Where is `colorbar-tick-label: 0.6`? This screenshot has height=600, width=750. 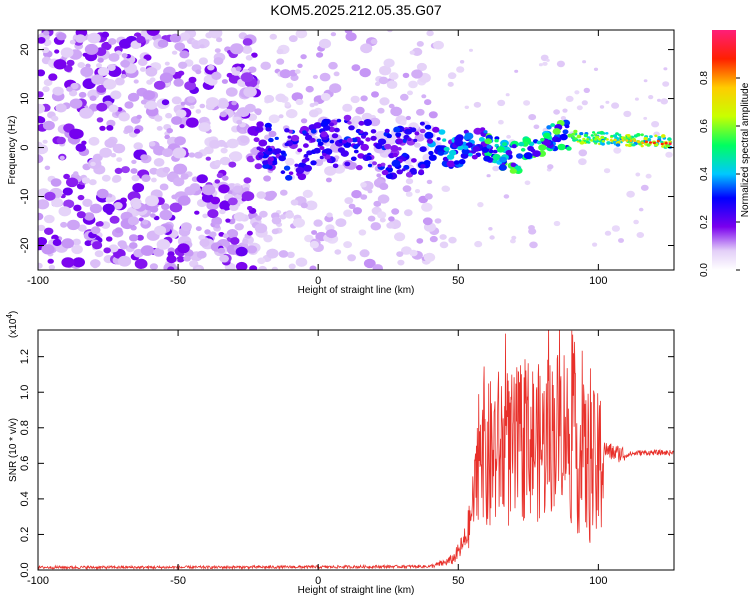
colorbar-tick-label: 0.6 is located at coordinates (704, 126).